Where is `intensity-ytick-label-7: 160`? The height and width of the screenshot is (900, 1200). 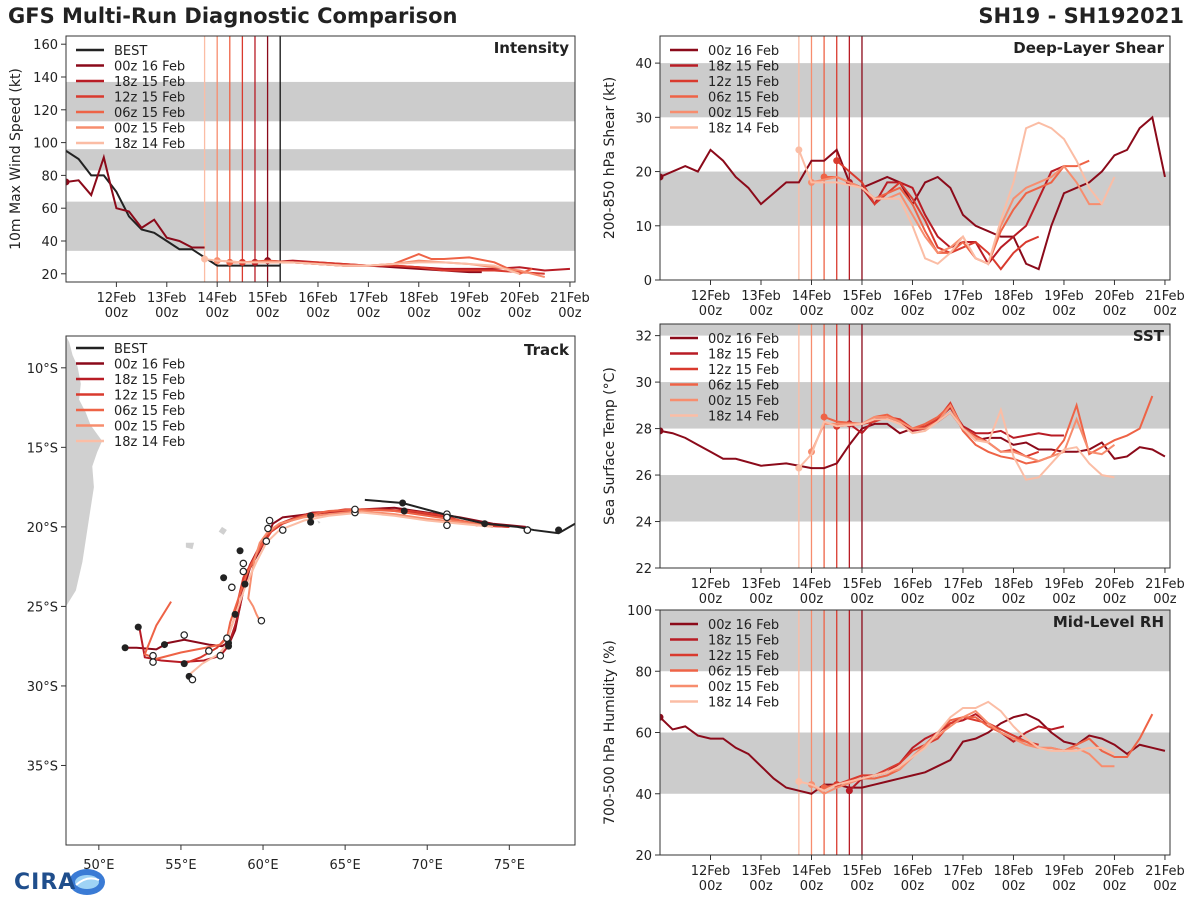 intensity-ytick-label-7: 160 is located at coordinates (45, 45).